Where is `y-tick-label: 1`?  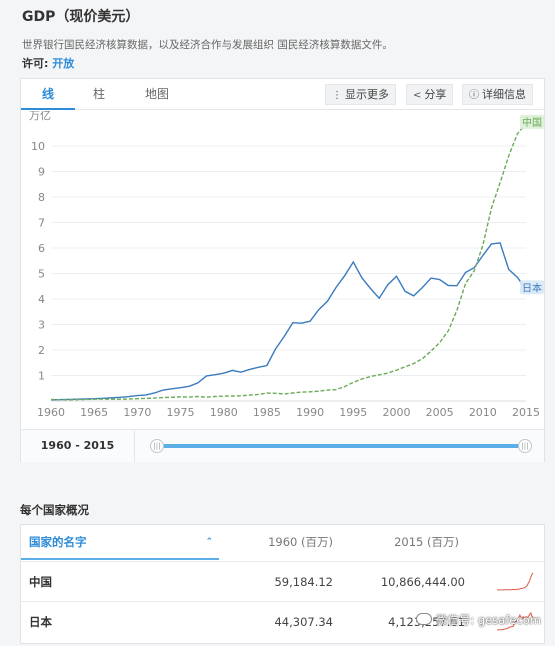
y-tick-label: 1 is located at coordinates (41, 375).